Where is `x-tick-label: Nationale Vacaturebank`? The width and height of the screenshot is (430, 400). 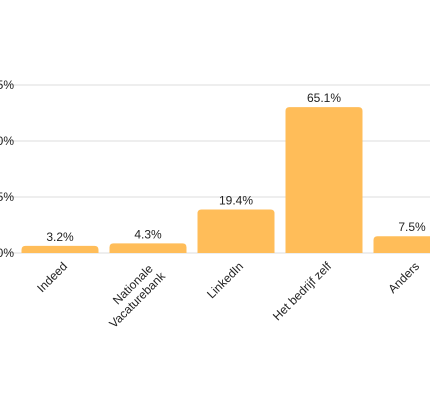 x-tick-label: Nationale Vacaturebank is located at coordinates (132, 295).